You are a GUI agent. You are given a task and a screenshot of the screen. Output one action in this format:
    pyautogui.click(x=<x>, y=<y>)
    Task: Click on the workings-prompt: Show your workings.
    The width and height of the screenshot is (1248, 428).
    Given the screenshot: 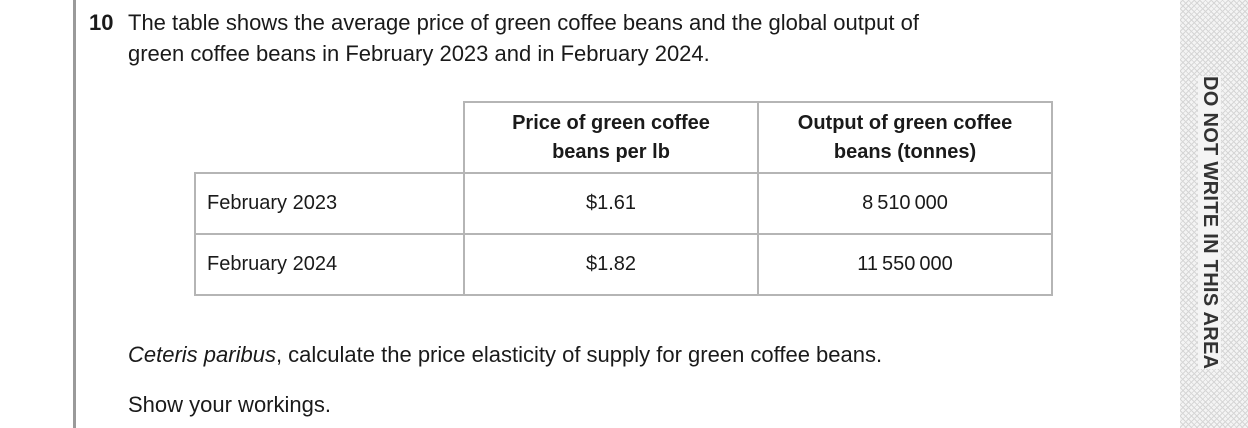 What is the action you would take?
    pyautogui.click(x=229, y=404)
    